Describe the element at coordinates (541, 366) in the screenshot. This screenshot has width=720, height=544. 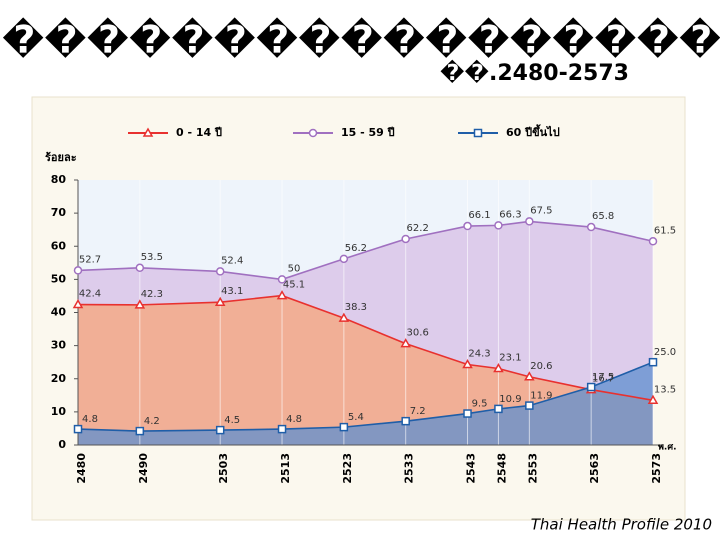
I see `data-label: 20.6` at that location.